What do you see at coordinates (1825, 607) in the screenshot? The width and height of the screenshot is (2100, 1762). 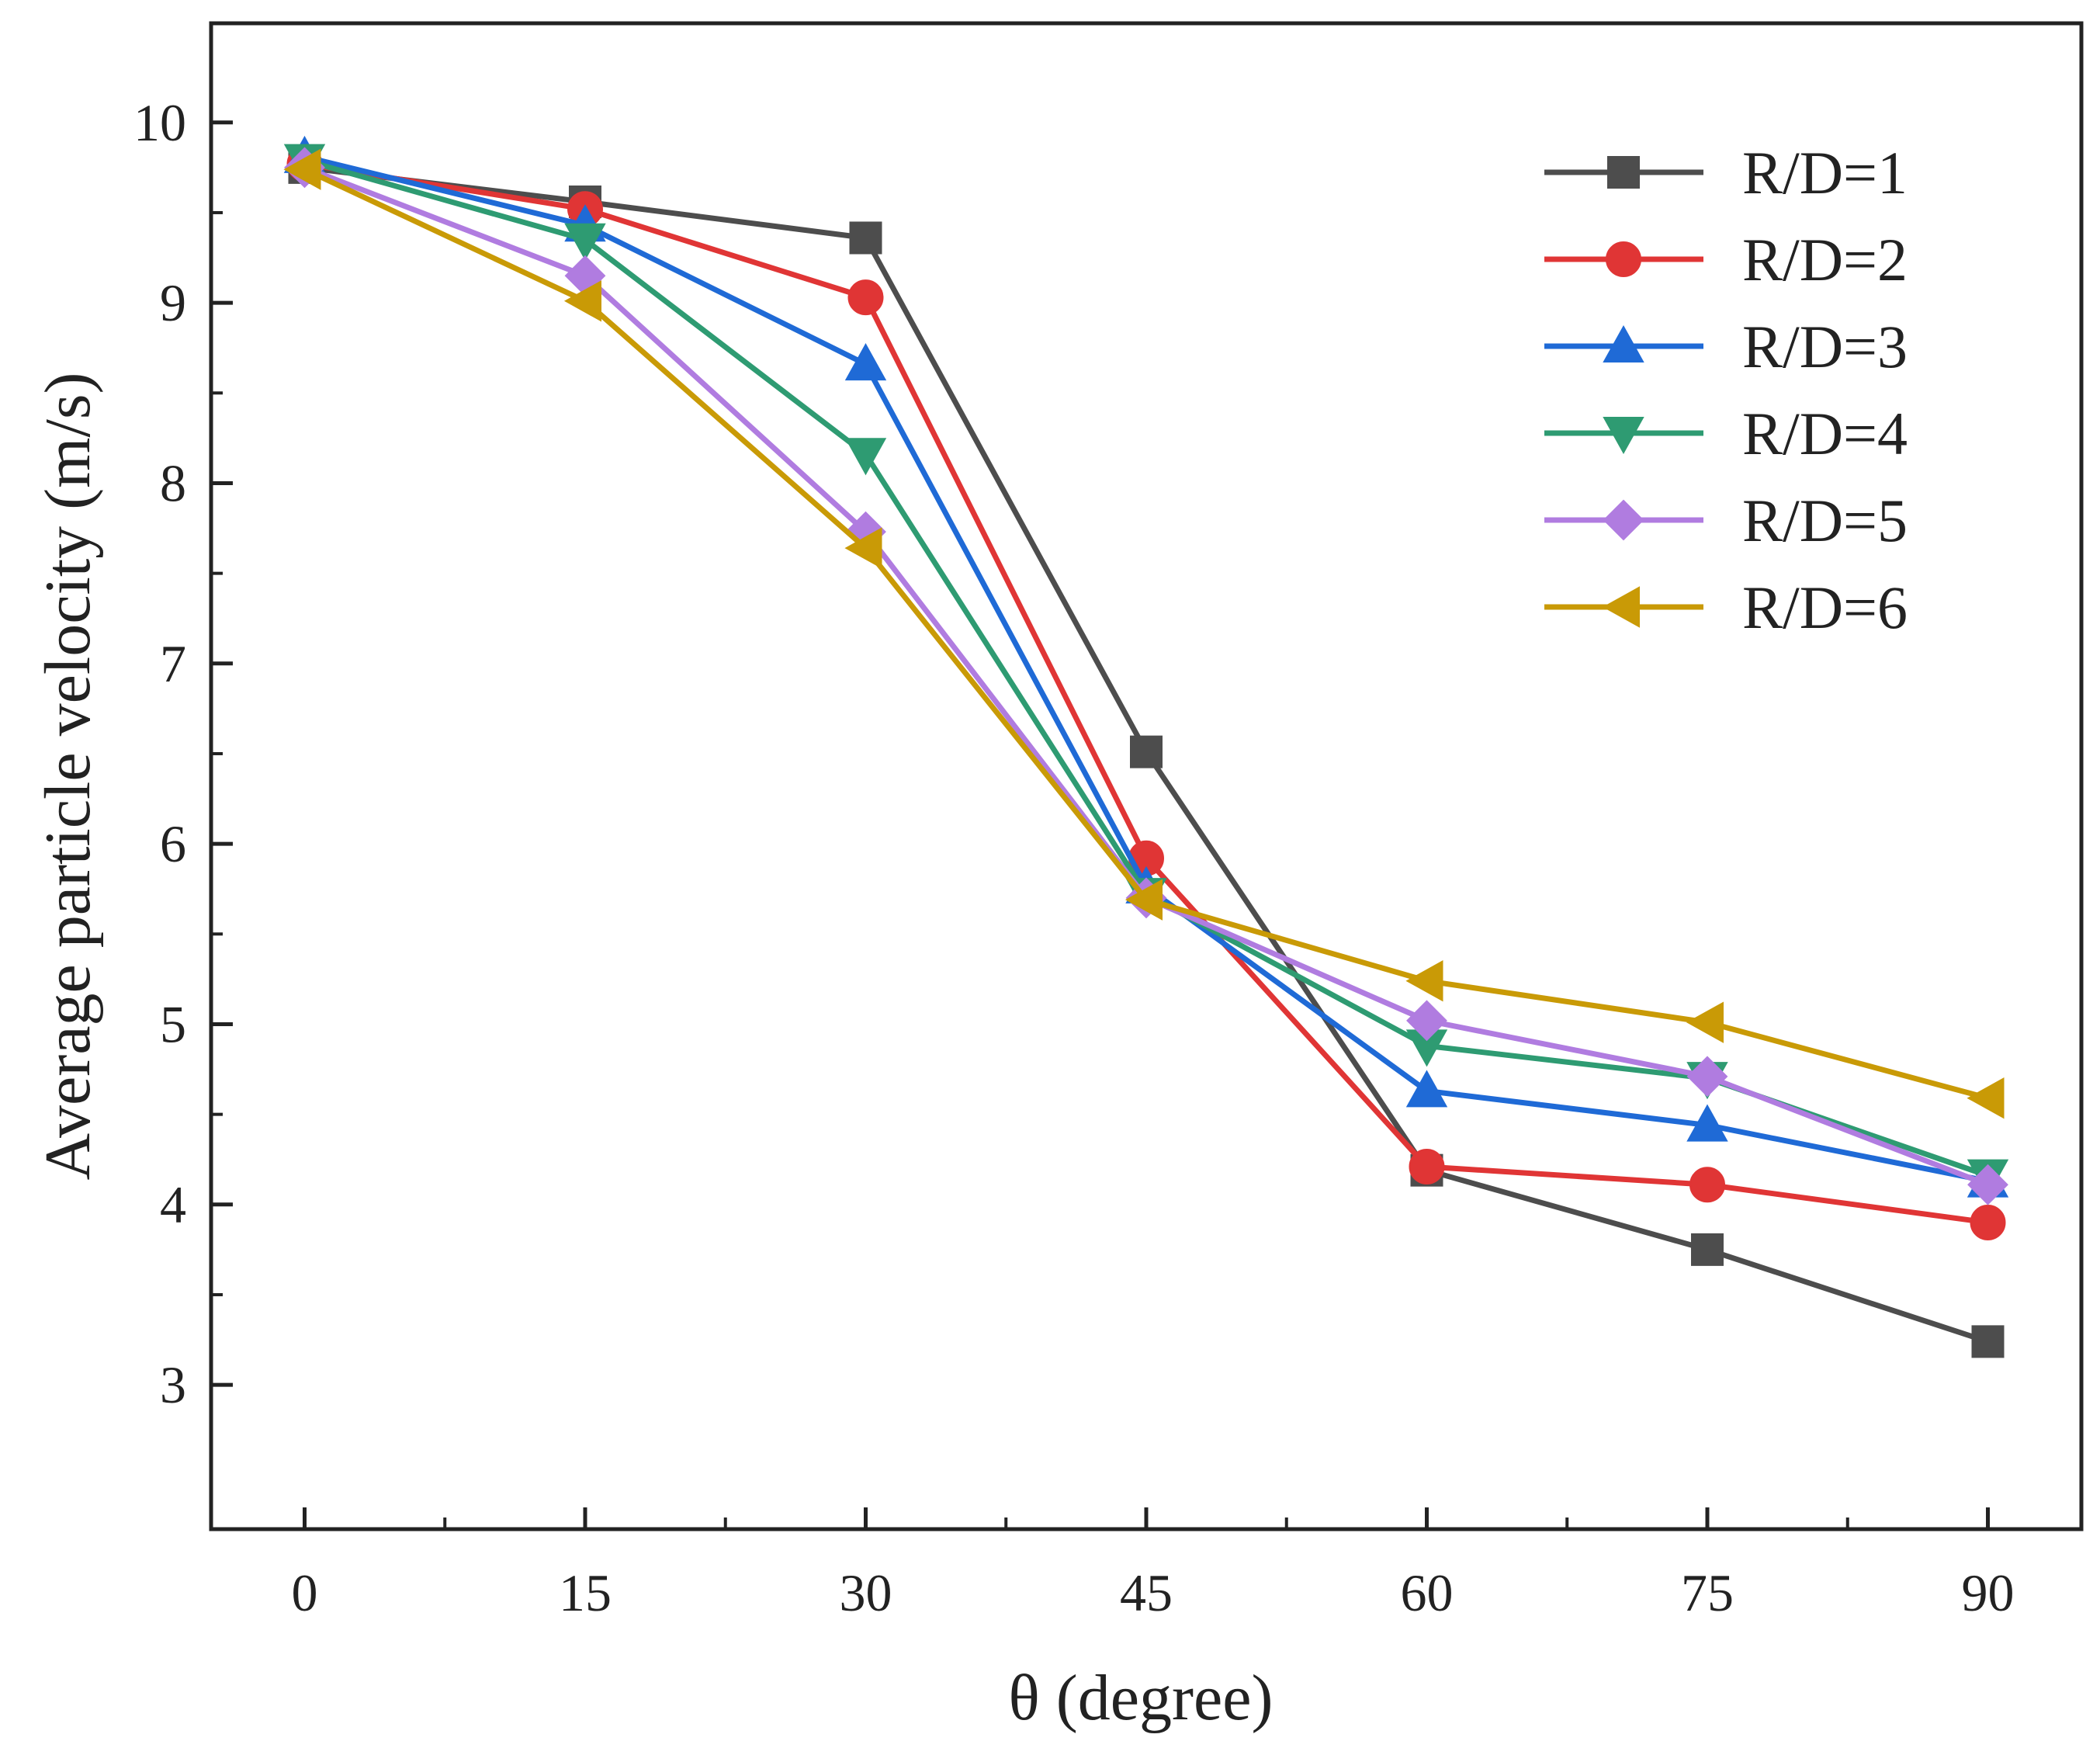 I see `legend-label: R/D=6` at bounding box center [1825, 607].